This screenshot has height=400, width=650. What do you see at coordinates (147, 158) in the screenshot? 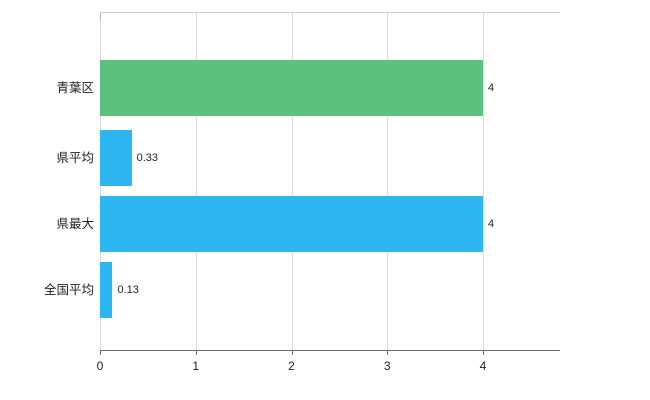
I see `bar-value-label: 0.33` at bounding box center [147, 158].